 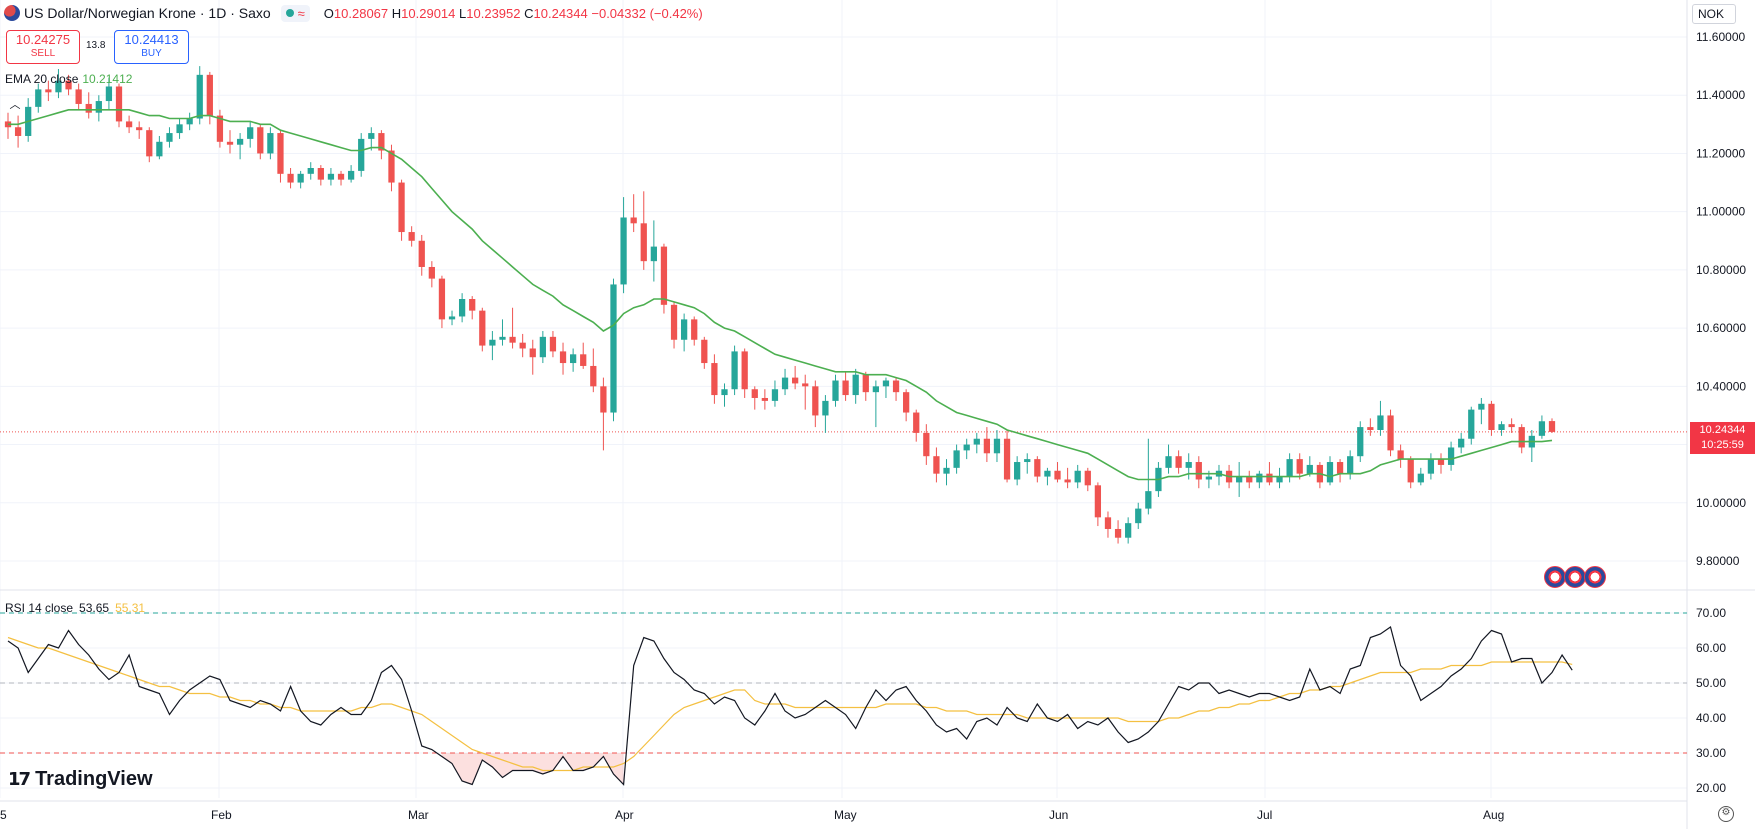 What do you see at coordinates (130, 608) in the screenshot?
I see `rsi-ma-value: 55.31` at bounding box center [130, 608].